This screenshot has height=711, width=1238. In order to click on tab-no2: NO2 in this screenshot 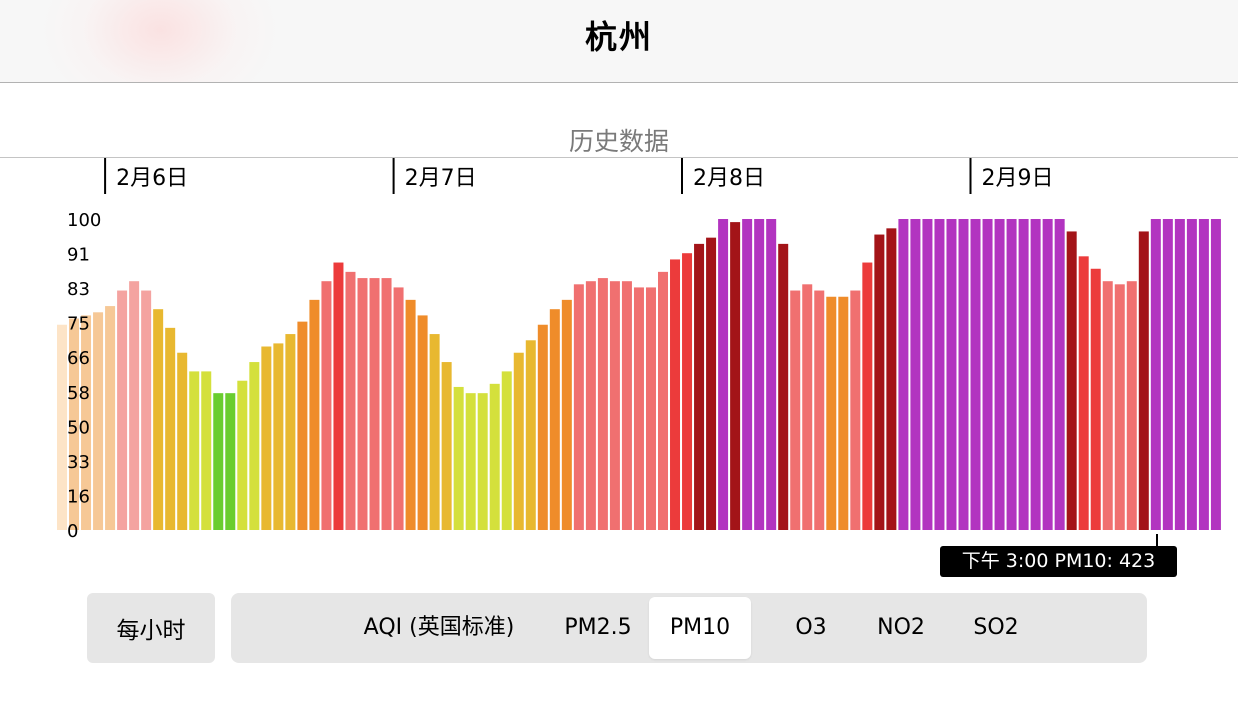, I will do `click(901, 627)`.